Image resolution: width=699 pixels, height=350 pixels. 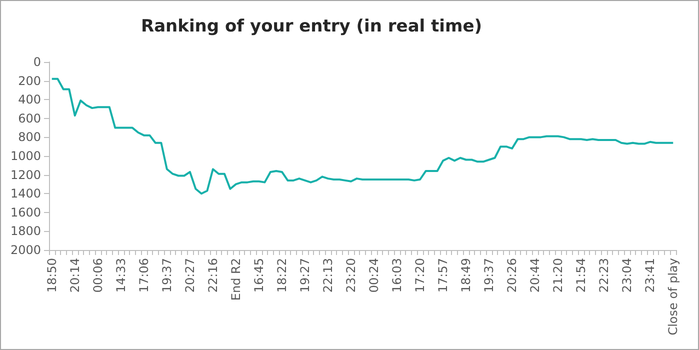 I want to click on y-tick-label: 1800, so click(x=25, y=231).